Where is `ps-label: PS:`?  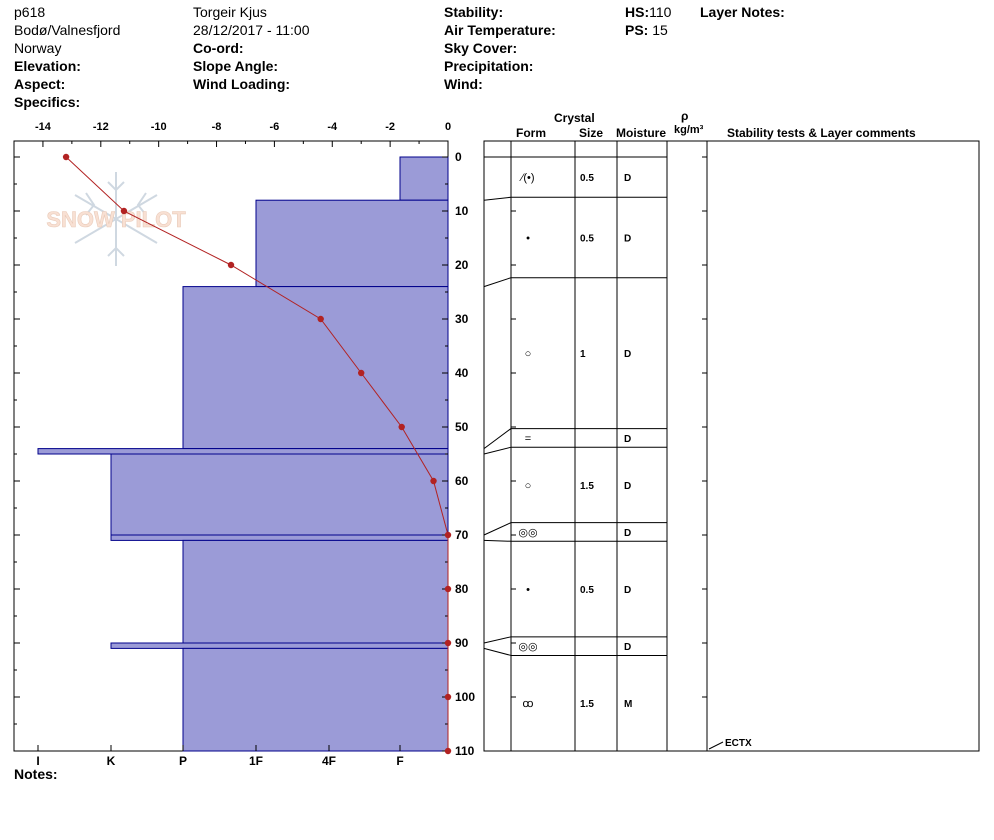 ps-label: PS: is located at coordinates (637, 30).